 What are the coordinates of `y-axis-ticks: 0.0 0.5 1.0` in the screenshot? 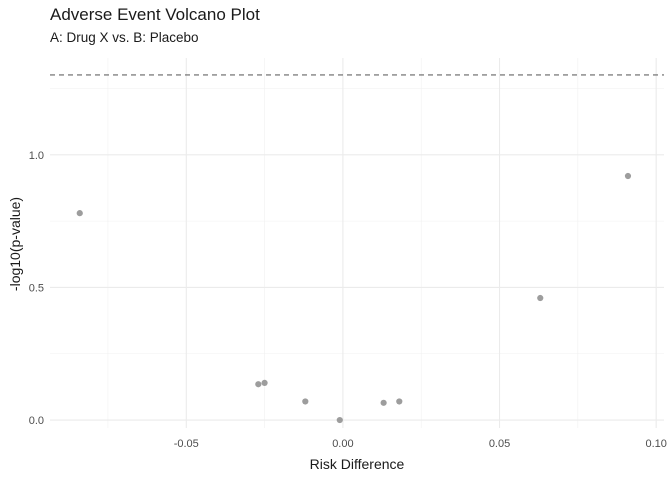 It's located at (36, 288).